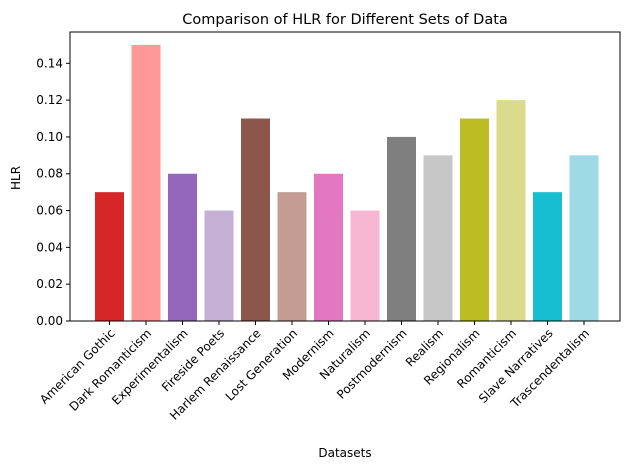  Describe the element at coordinates (49, 174) in the screenshot. I see `y-tick-label: 0.08` at that location.